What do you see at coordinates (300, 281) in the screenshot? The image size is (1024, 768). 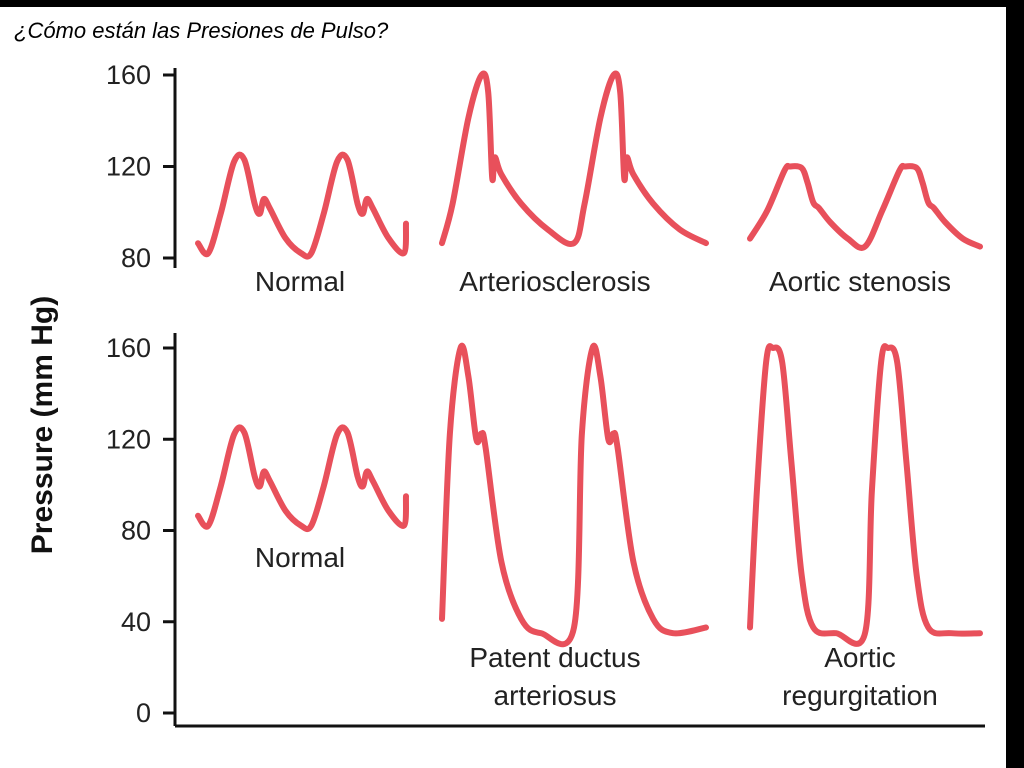 I see `waveform-label-top-1-line-1: Normal` at bounding box center [300, 281].